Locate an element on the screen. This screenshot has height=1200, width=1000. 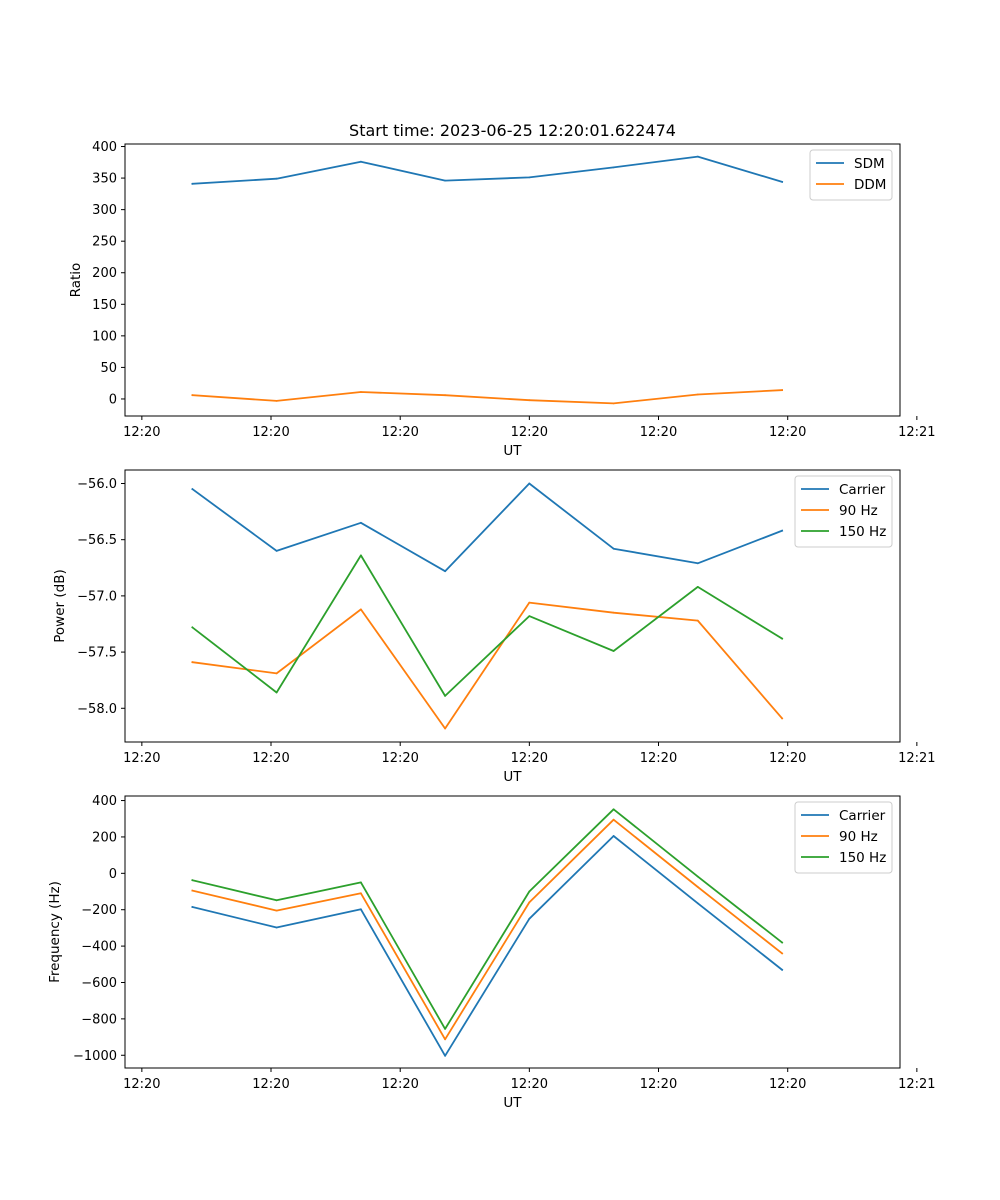
chart-1-y-tick-label: 200 is located at coordinates (104, 273).